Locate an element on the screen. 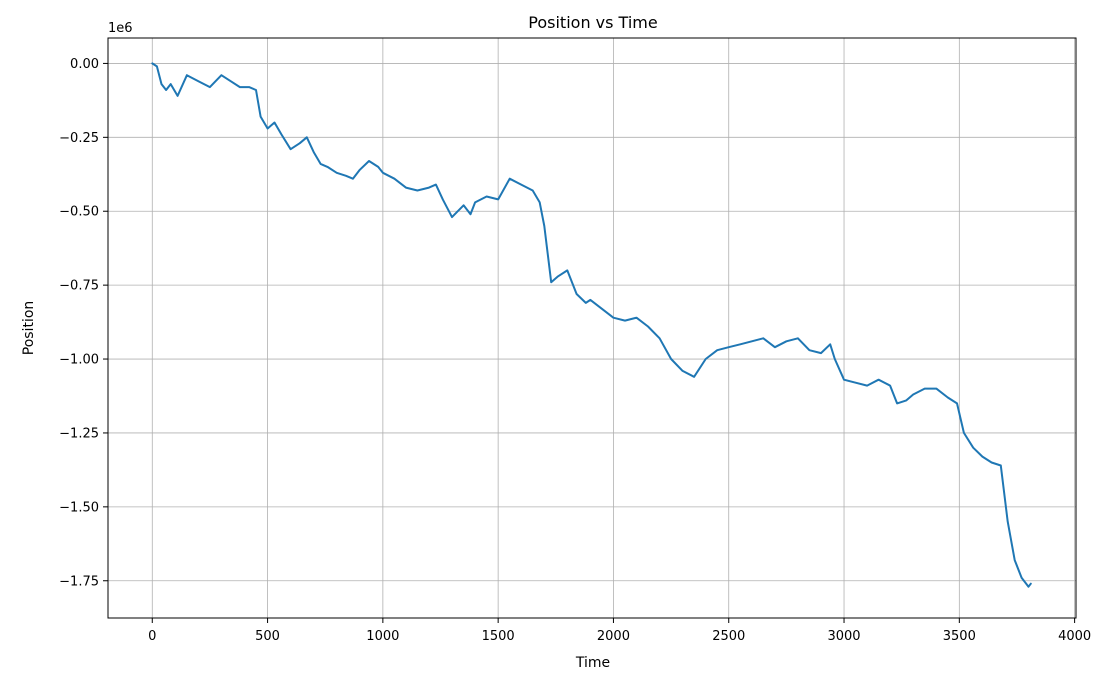  y-tick-label: −0.25 is located at coordinates (79, 138).